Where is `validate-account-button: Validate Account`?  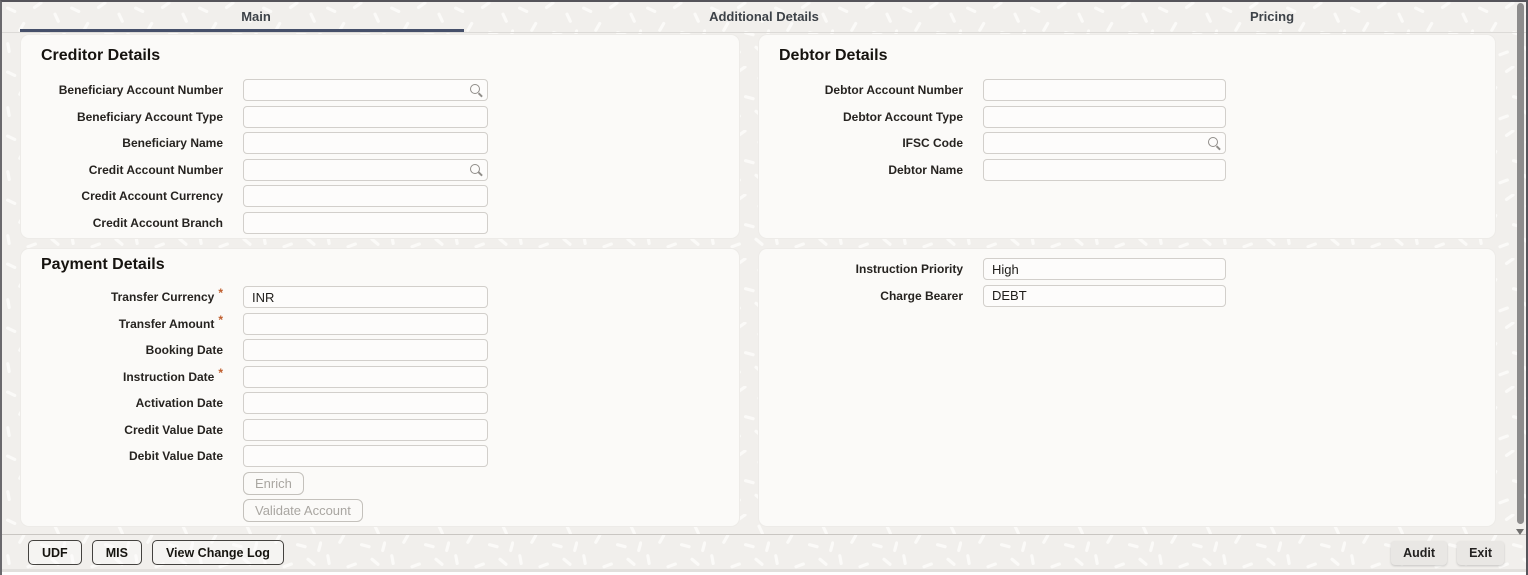 validate-account-button: Validate Account is located at coordinates (303, 510).